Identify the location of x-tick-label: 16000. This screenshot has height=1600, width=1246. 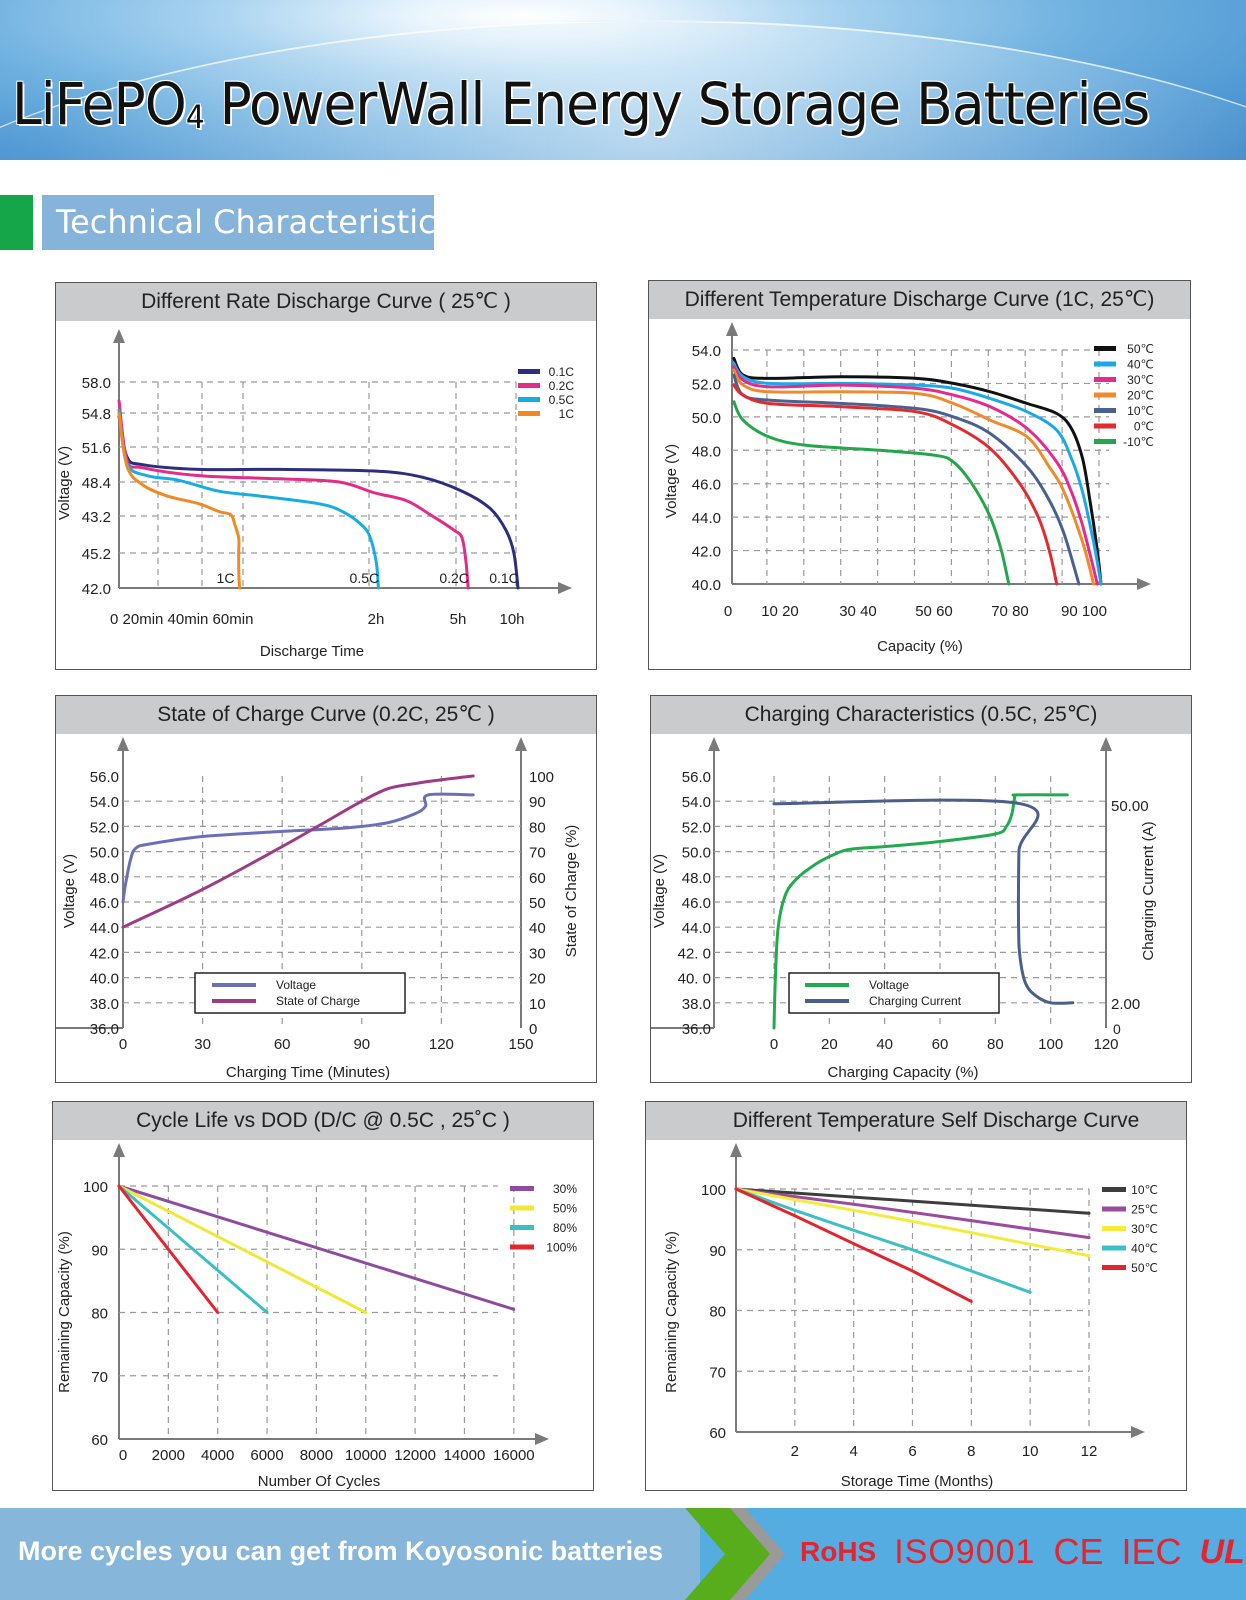
(514, 1455).